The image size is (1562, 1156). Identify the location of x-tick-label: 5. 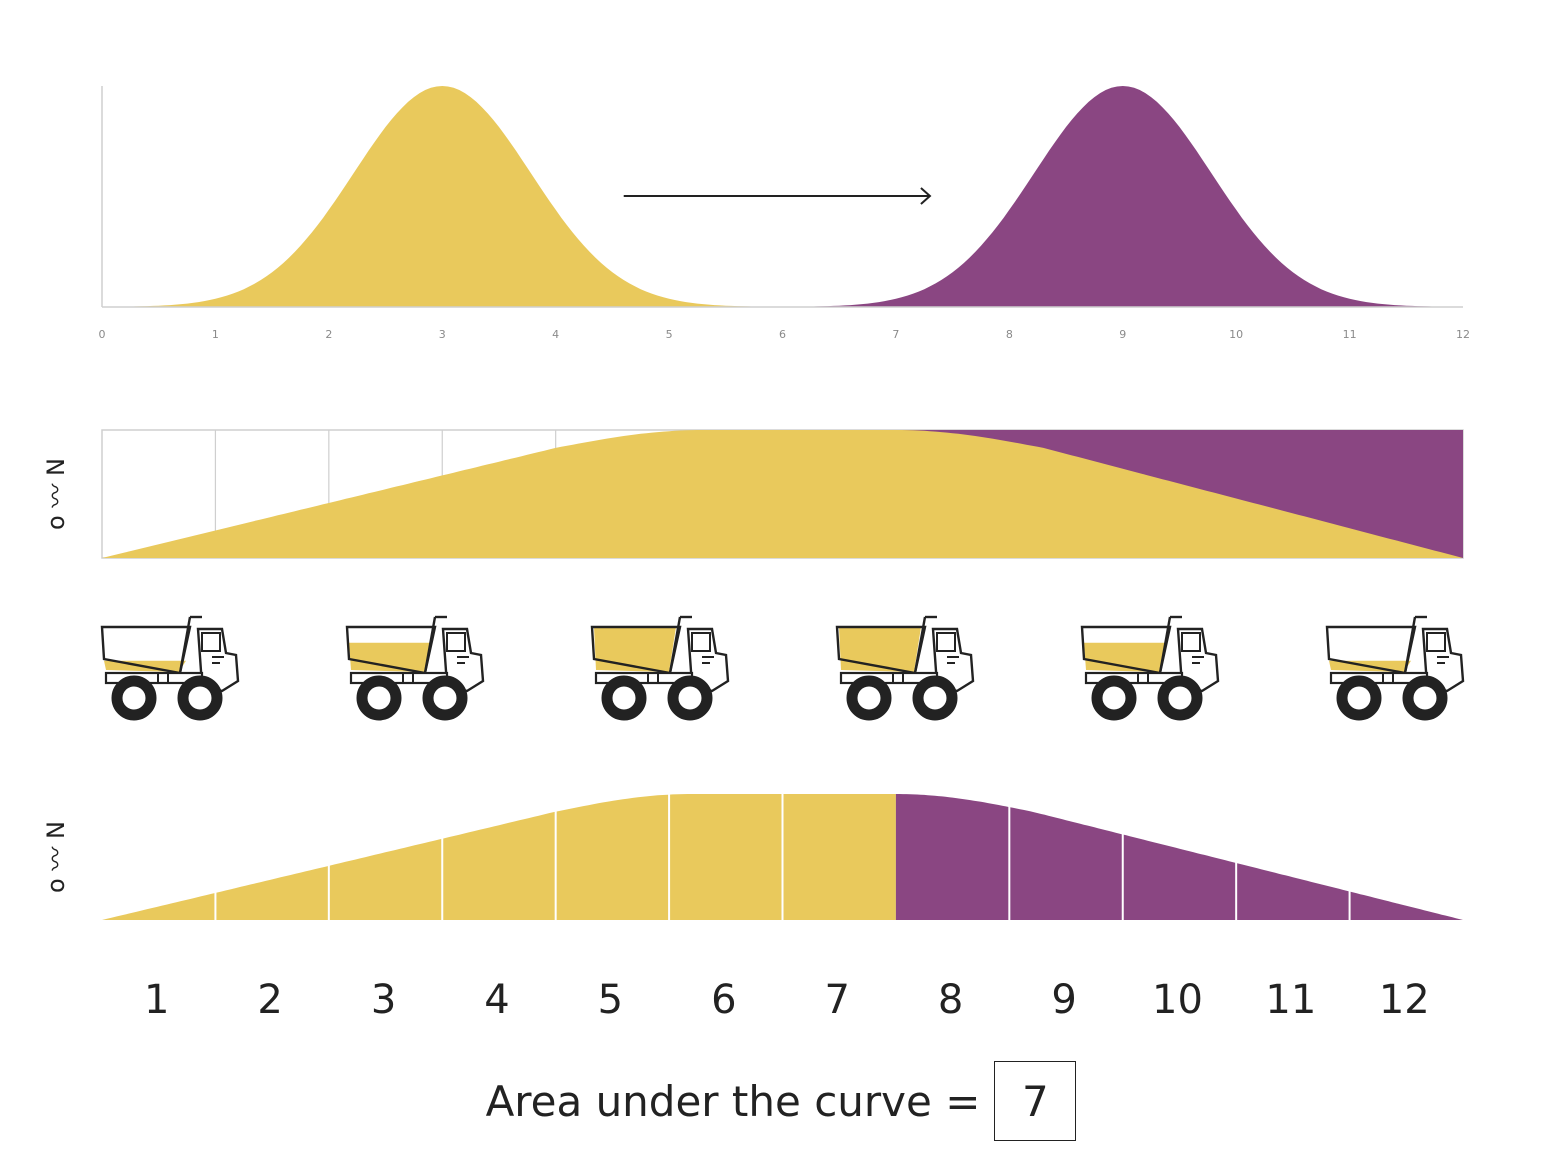
(669, 334).